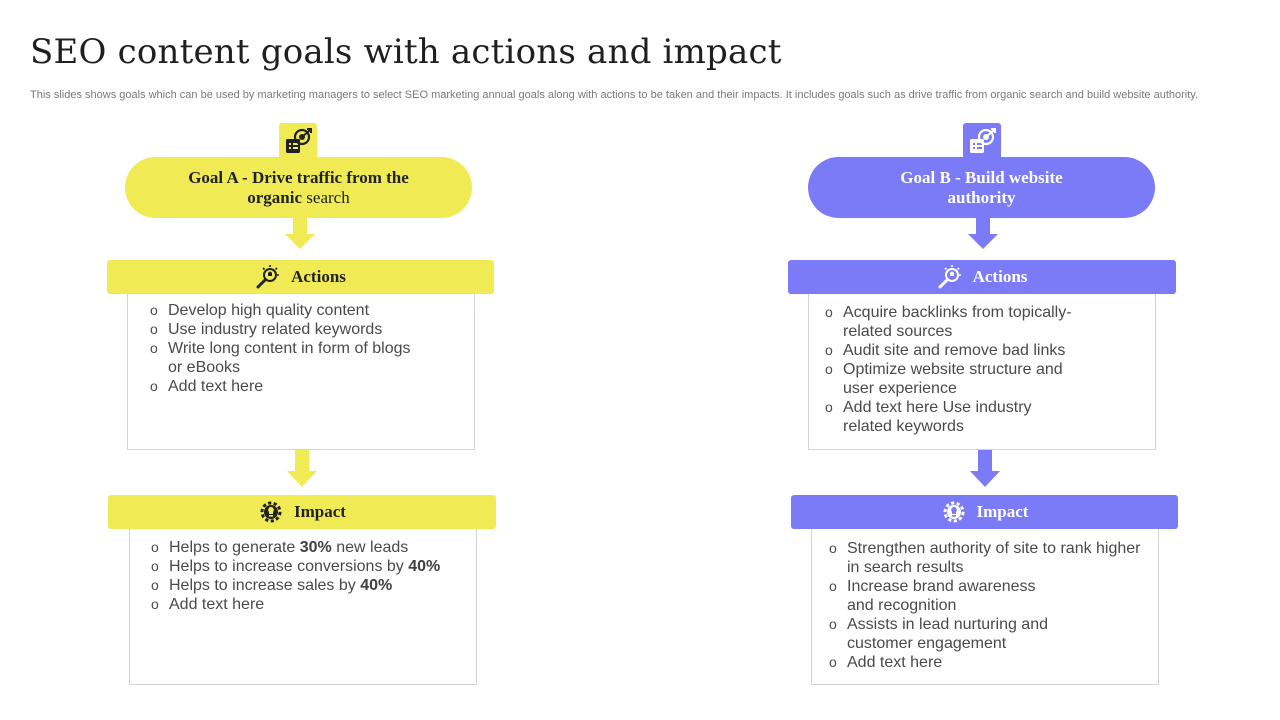 The image size is (1280, 720). What do you see at coordinates (1000, 276) in the screenshot?
I see `goal-b-actions-label: Actions` at bounding box center [1000, 276].